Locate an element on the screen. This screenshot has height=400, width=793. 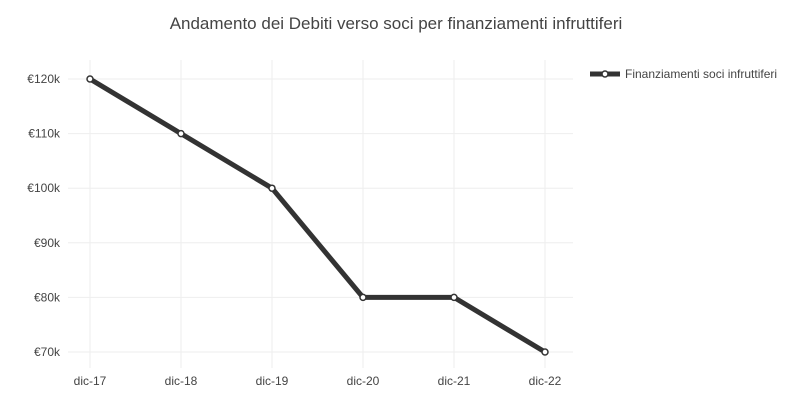
x-tick-label: dic-17 is located at coordinates (90, 381).